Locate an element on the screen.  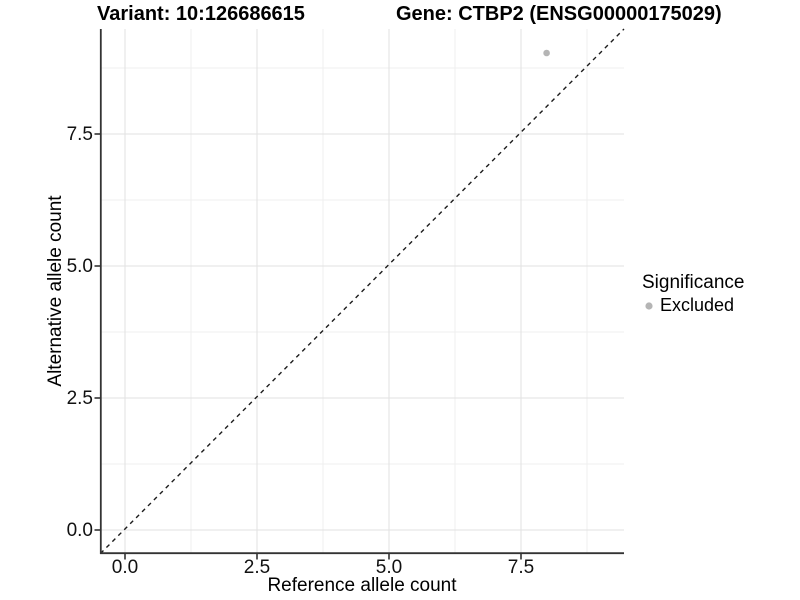
y-tick-label-0.0: 0.0 is located at coordinates (79, 530).